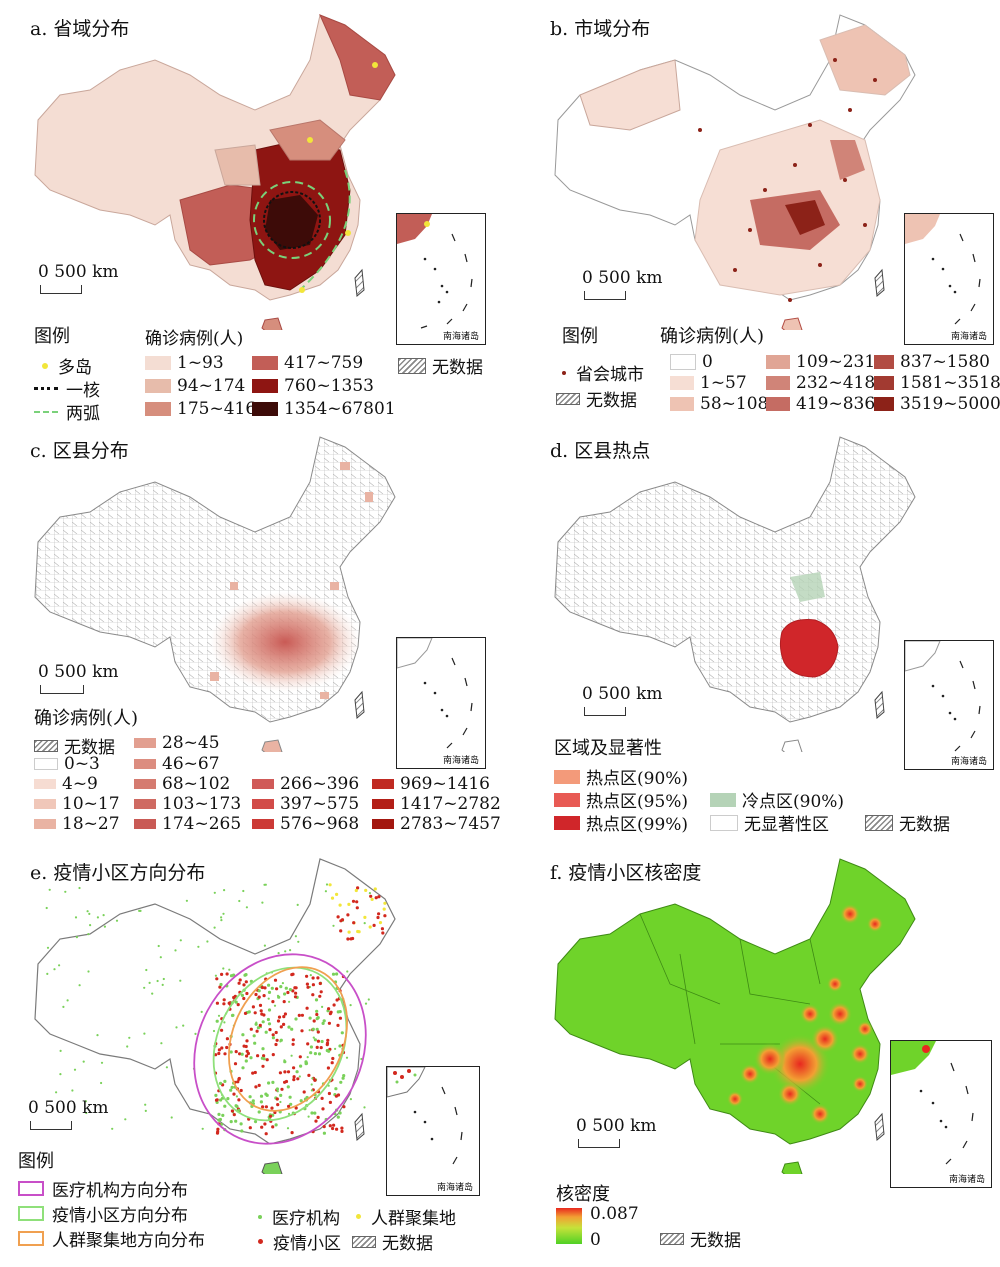  I want to click on legend-min: 0, so click(595, 1240).